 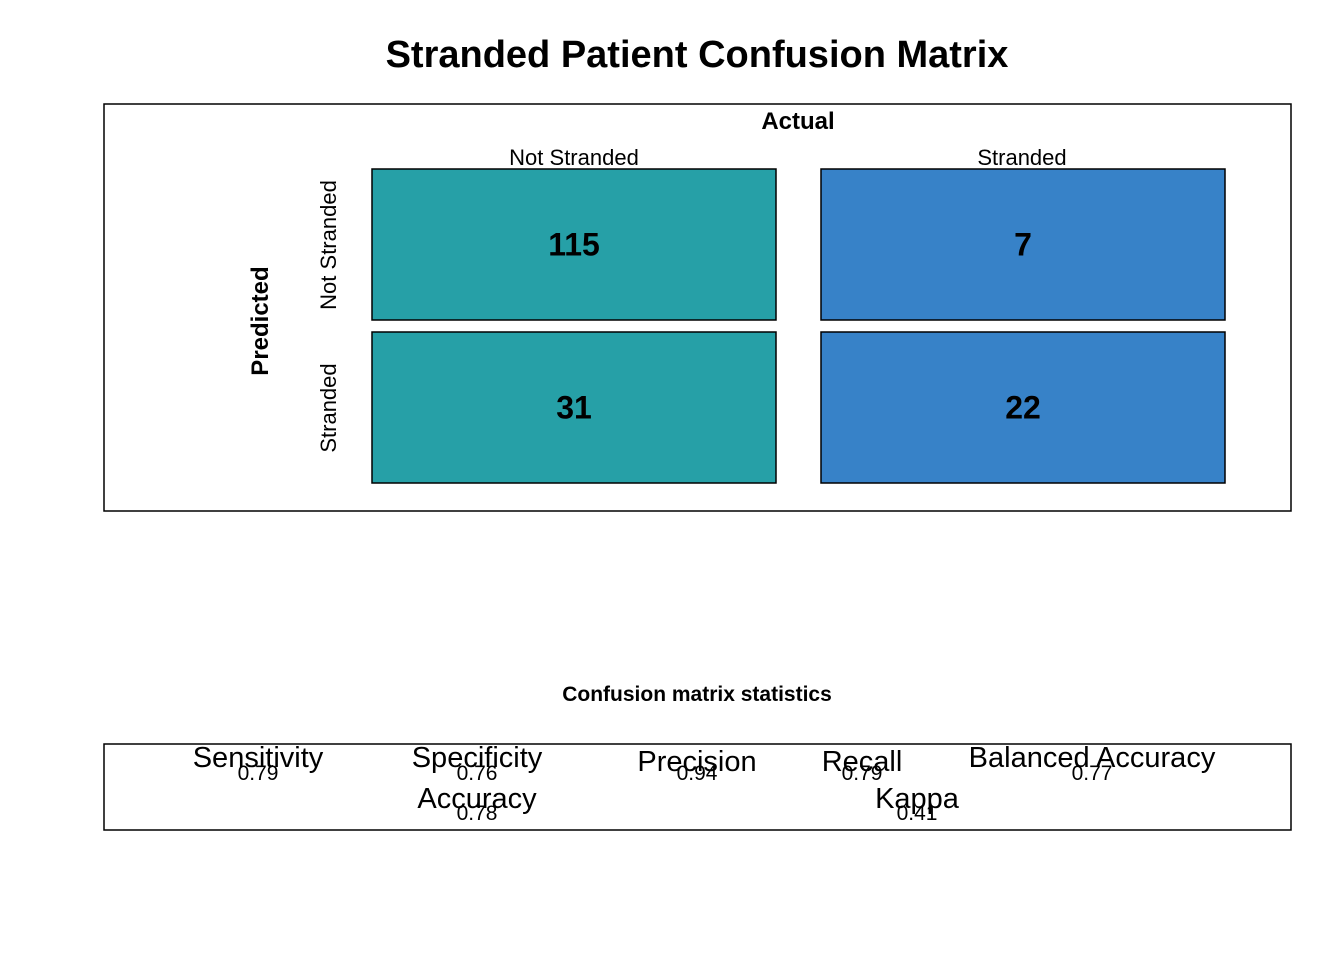 What do you see at coordinates (797, 121) in the screenshot?
I see `x-axis-title: Actual` at bounding box center [797, 121].